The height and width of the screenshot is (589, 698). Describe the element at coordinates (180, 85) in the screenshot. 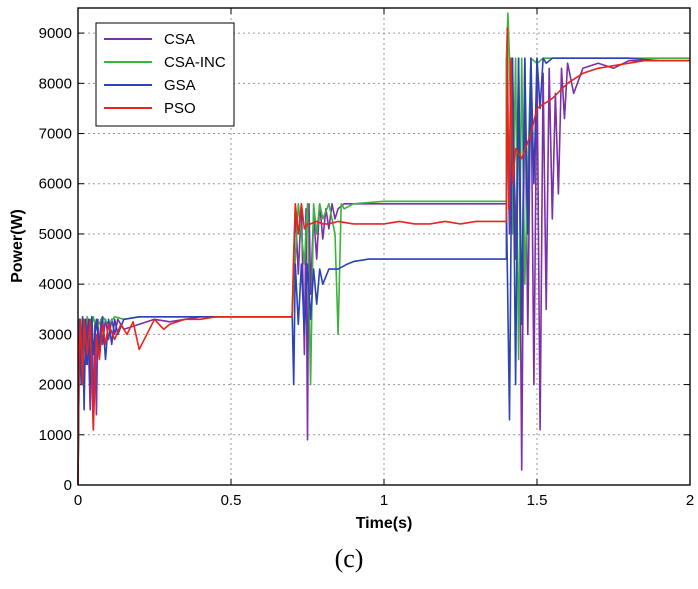

I see `legend-label-gsa: GSA` at that location.